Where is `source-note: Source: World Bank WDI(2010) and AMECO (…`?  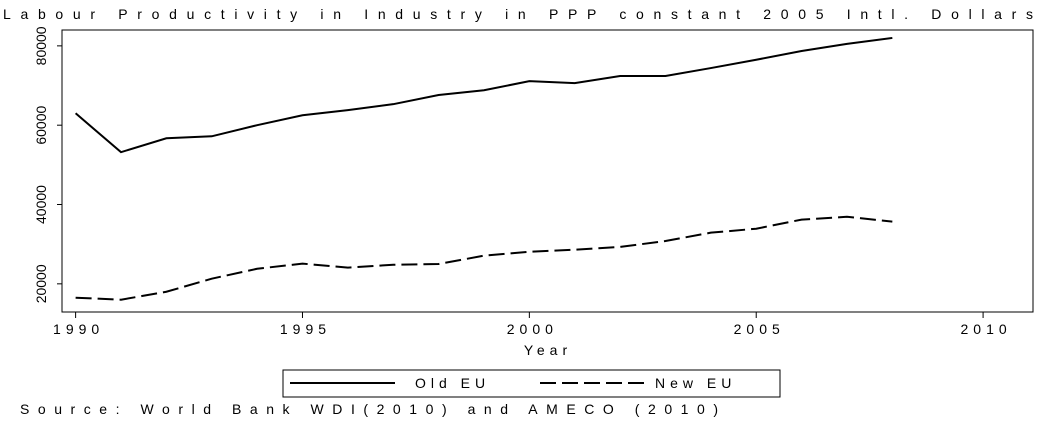
source-note: Source: World Bank WDI(2010) and AMECO (… is located at coordinates (369, 409).